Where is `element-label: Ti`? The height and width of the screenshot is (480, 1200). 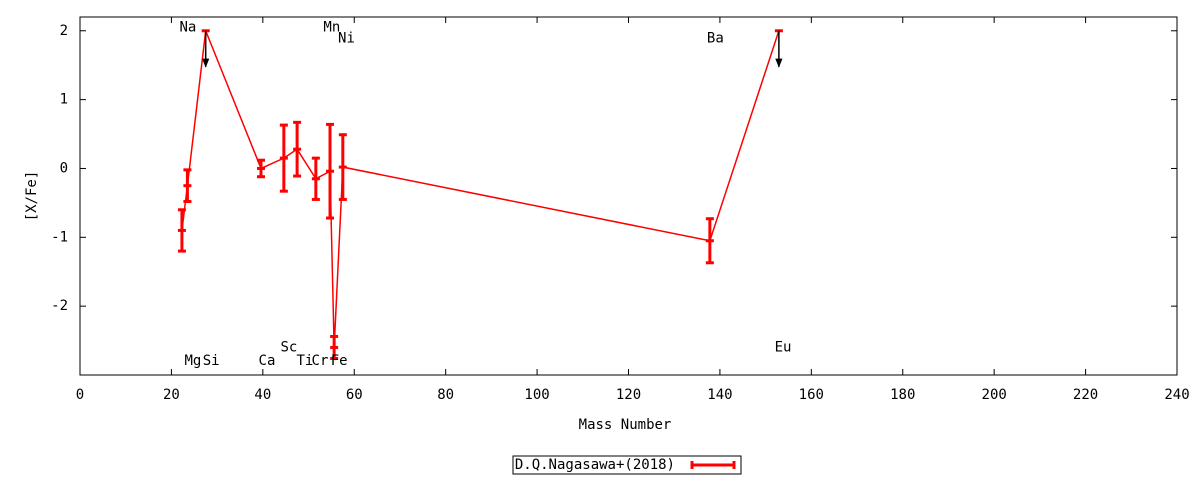 element-label: Ti is located at coordinates (304, 361).